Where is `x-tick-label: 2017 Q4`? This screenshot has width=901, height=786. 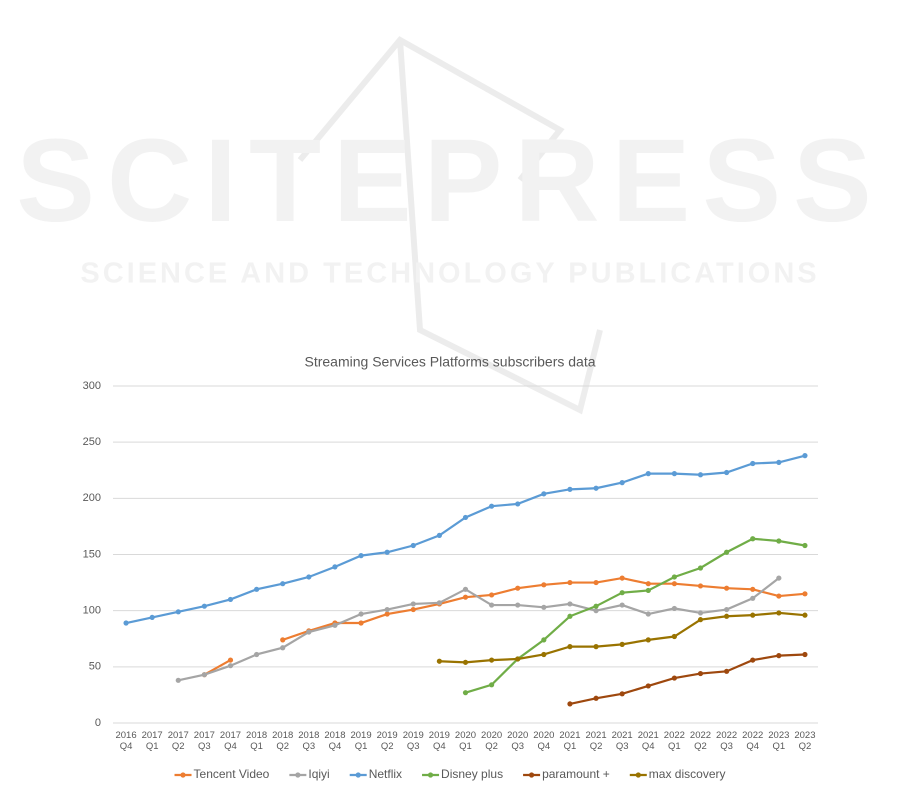 x-tick-label: 2017 Q4 is located at coordinates (230, 741).